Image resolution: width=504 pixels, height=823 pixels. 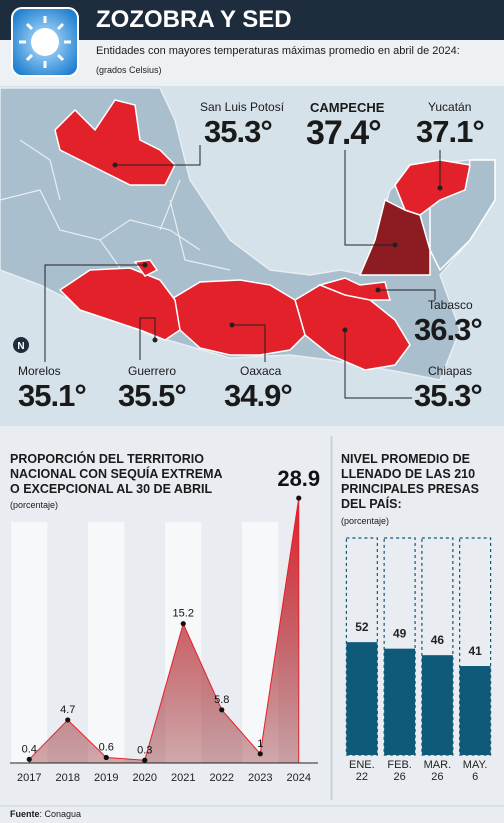 I want to click on unit: (grados Celsius), so click(x=129, y=70).